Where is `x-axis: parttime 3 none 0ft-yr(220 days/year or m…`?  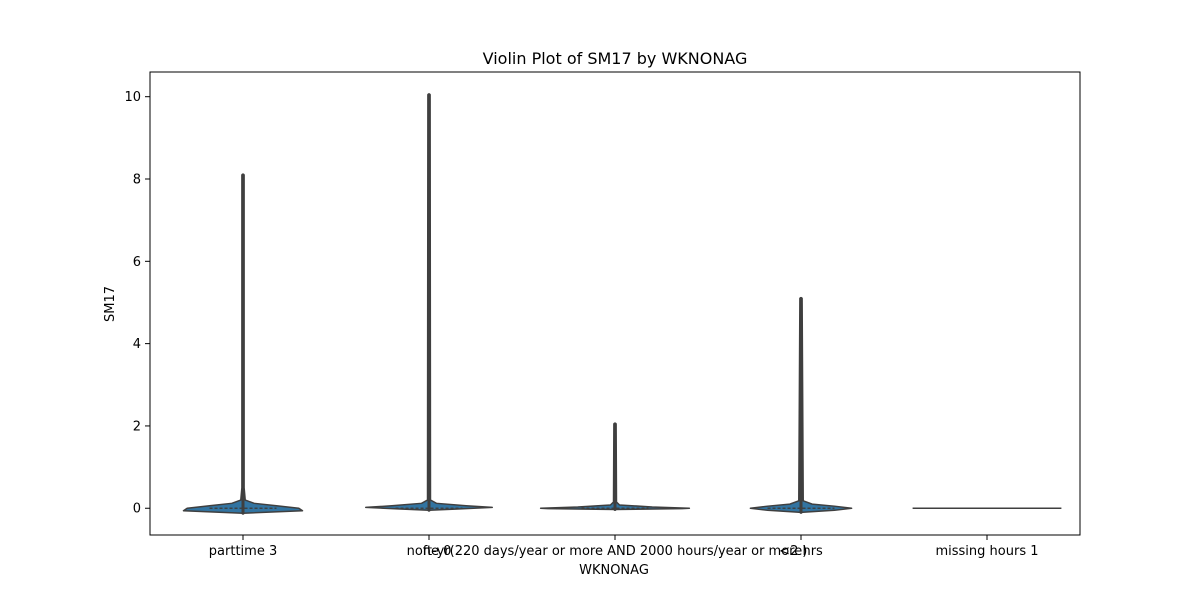 x-axis: parttime 3 none 0ft-yr(220 days/year or m… is located at coordinates (624, 547).